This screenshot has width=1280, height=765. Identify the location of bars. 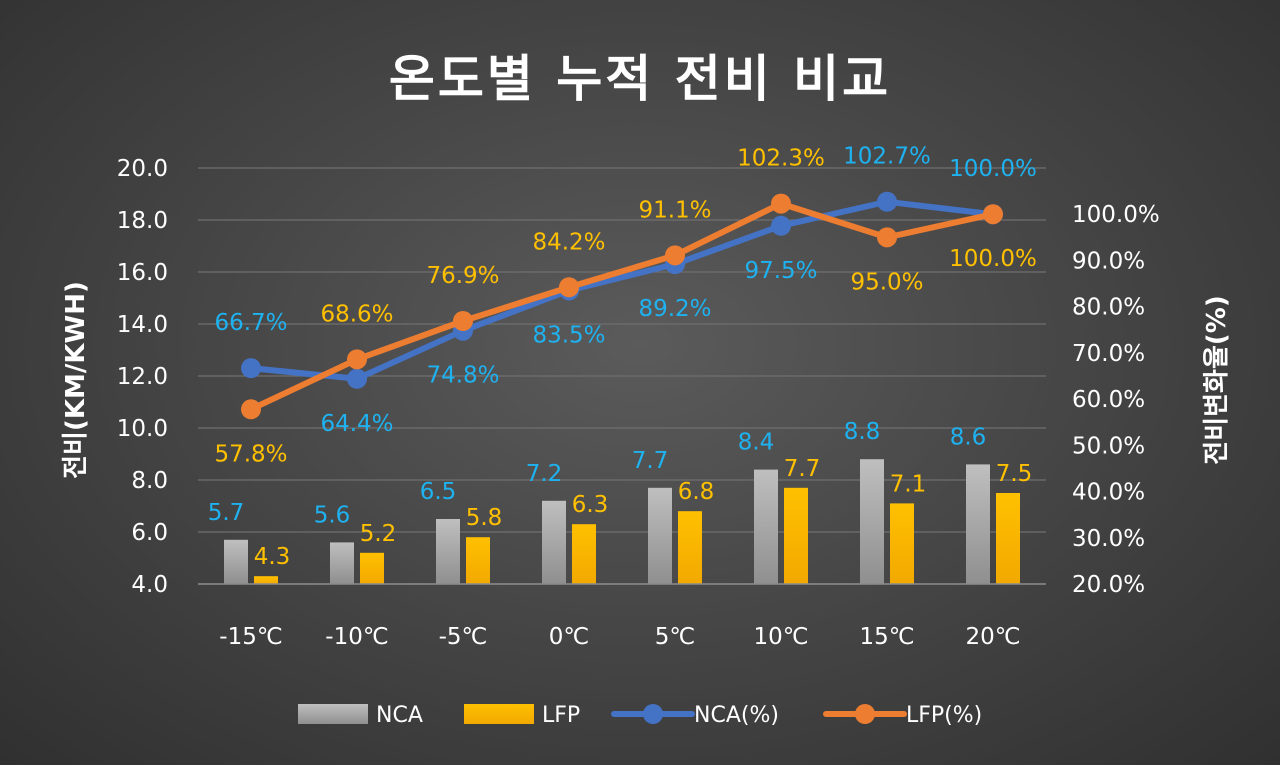
(622, 521).